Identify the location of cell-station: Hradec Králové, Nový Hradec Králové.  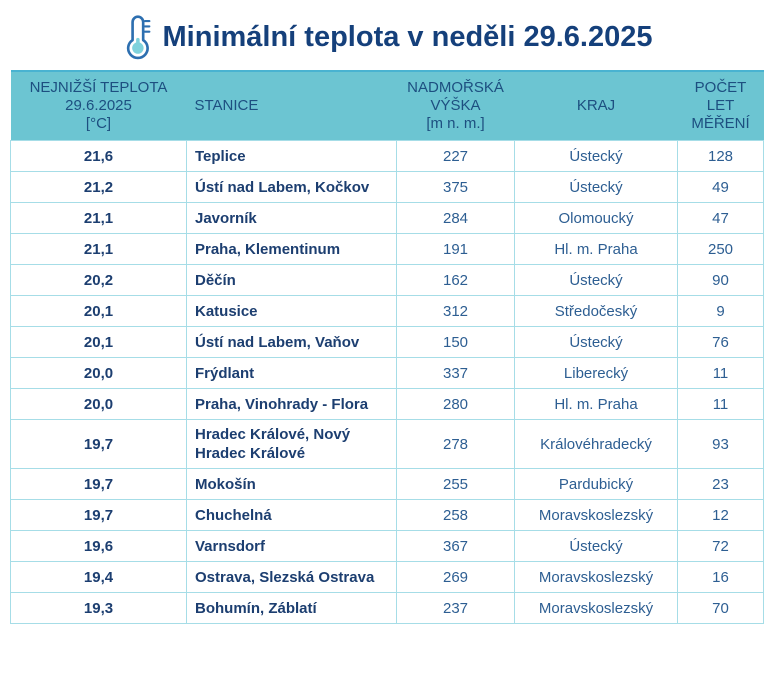
(291, 444).